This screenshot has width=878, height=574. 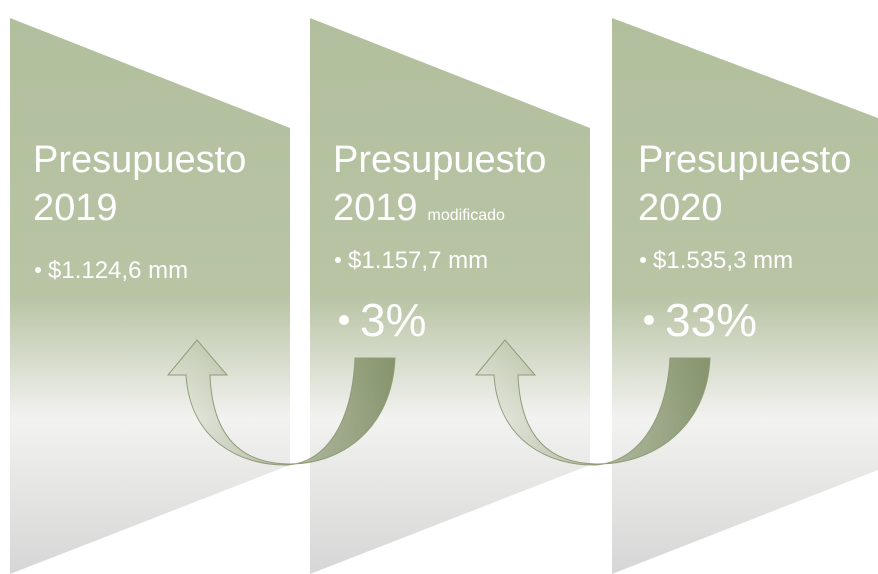 What do you see at coordinates (466, 215) in the screenshot?
I see `panel-note: modificado` at bounding box center [466, 215].